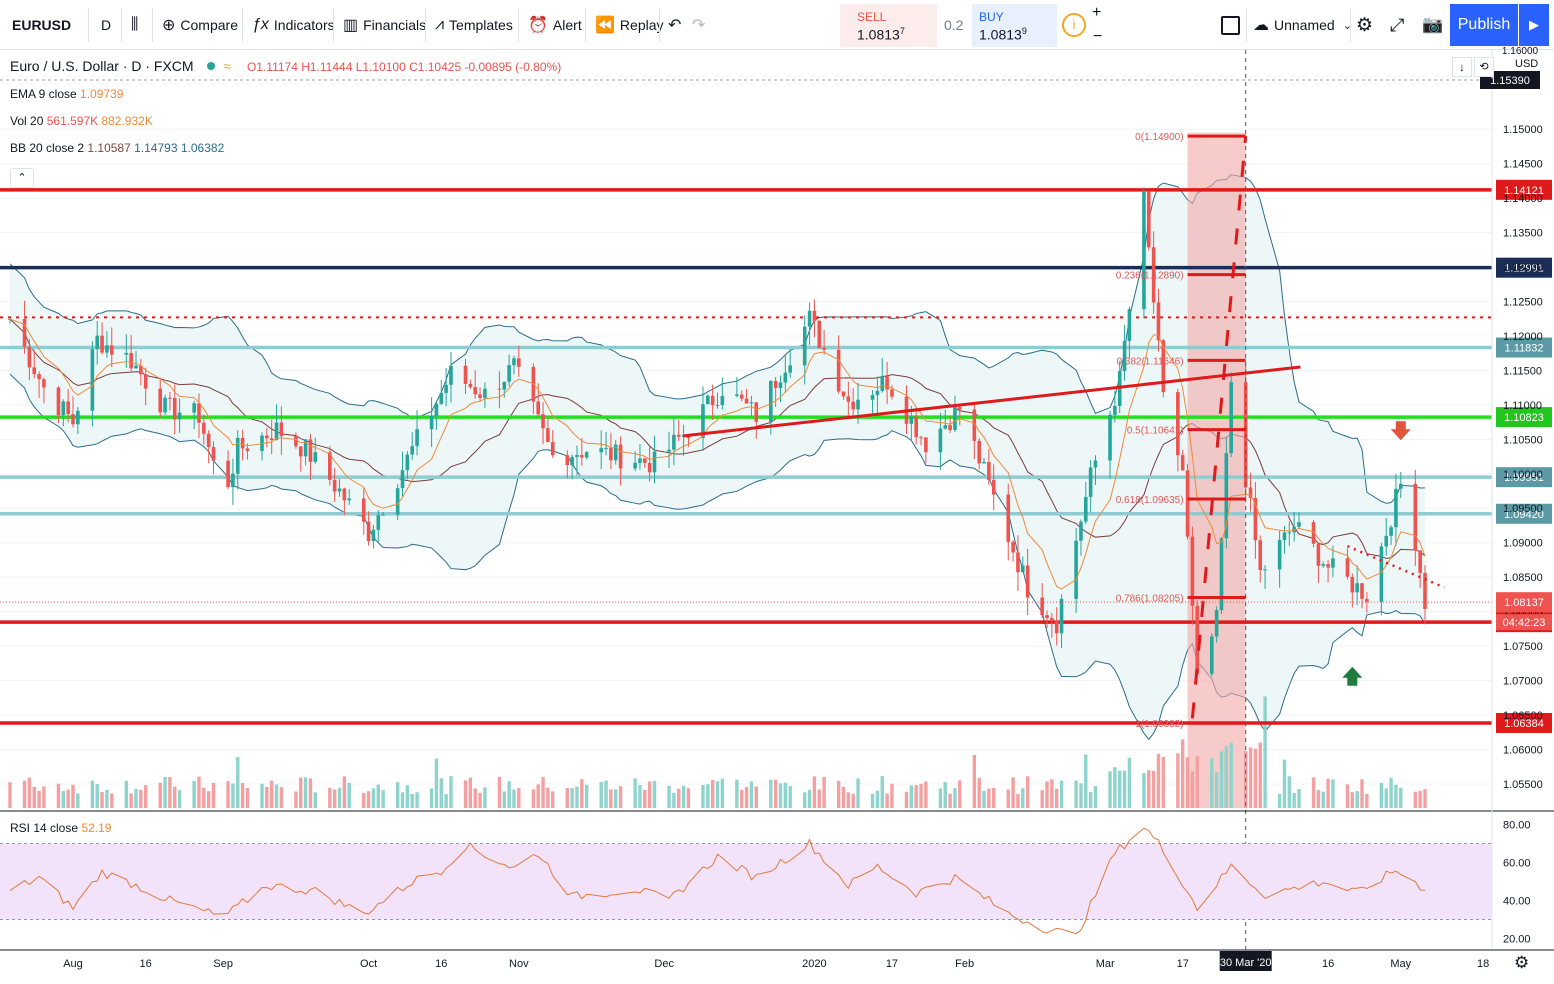 The height and width of the screenshot is (984, 1554). I want to click on collapse-button: −, so click(1097, 37).